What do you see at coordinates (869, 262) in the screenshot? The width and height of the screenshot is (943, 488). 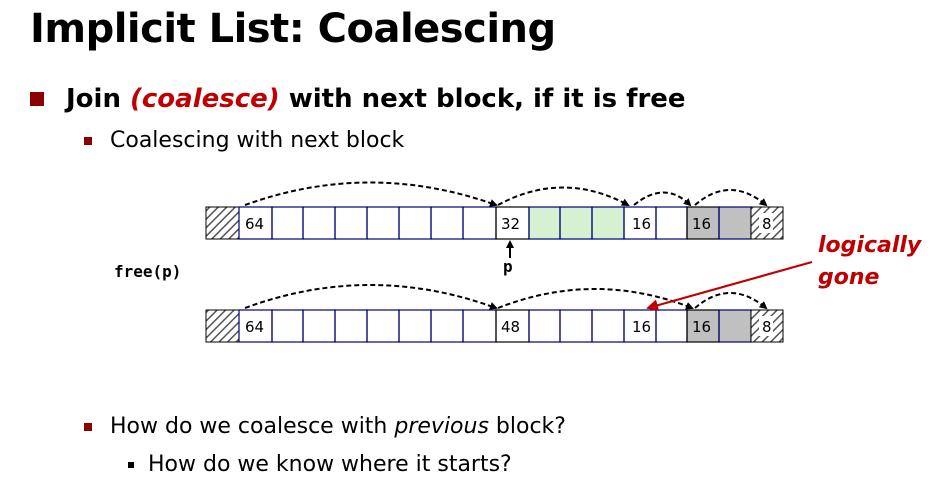 I see `logically-gone-annotation: logically gone` at bounding box center [869, 262].